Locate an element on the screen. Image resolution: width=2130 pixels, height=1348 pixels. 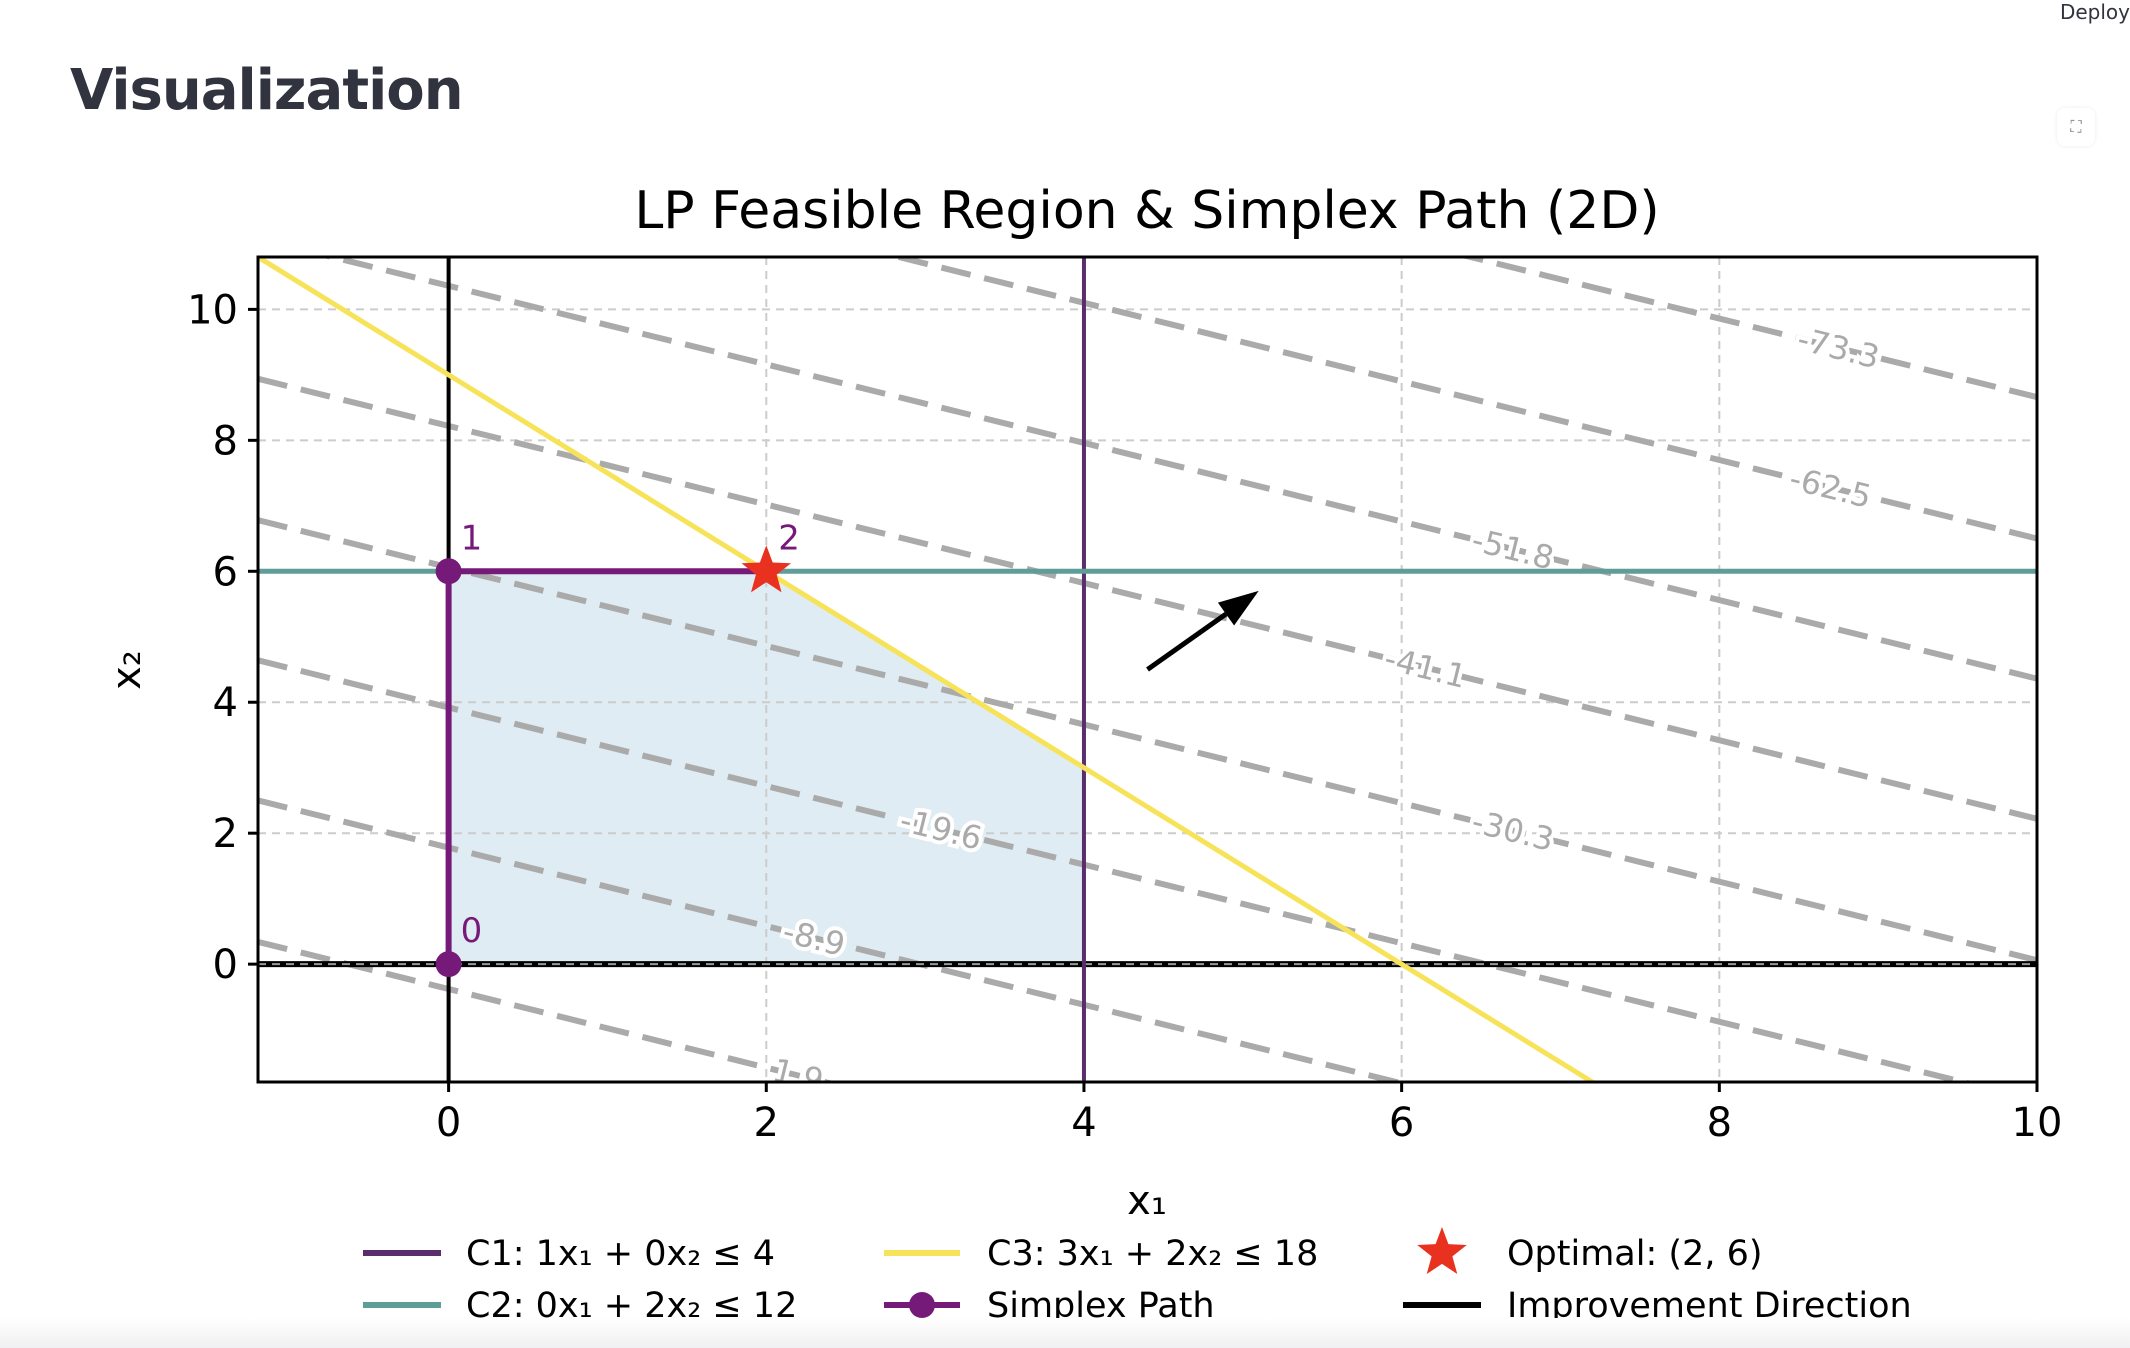
x-axis-label: x₁ is located at coordinates (1147, 1201).